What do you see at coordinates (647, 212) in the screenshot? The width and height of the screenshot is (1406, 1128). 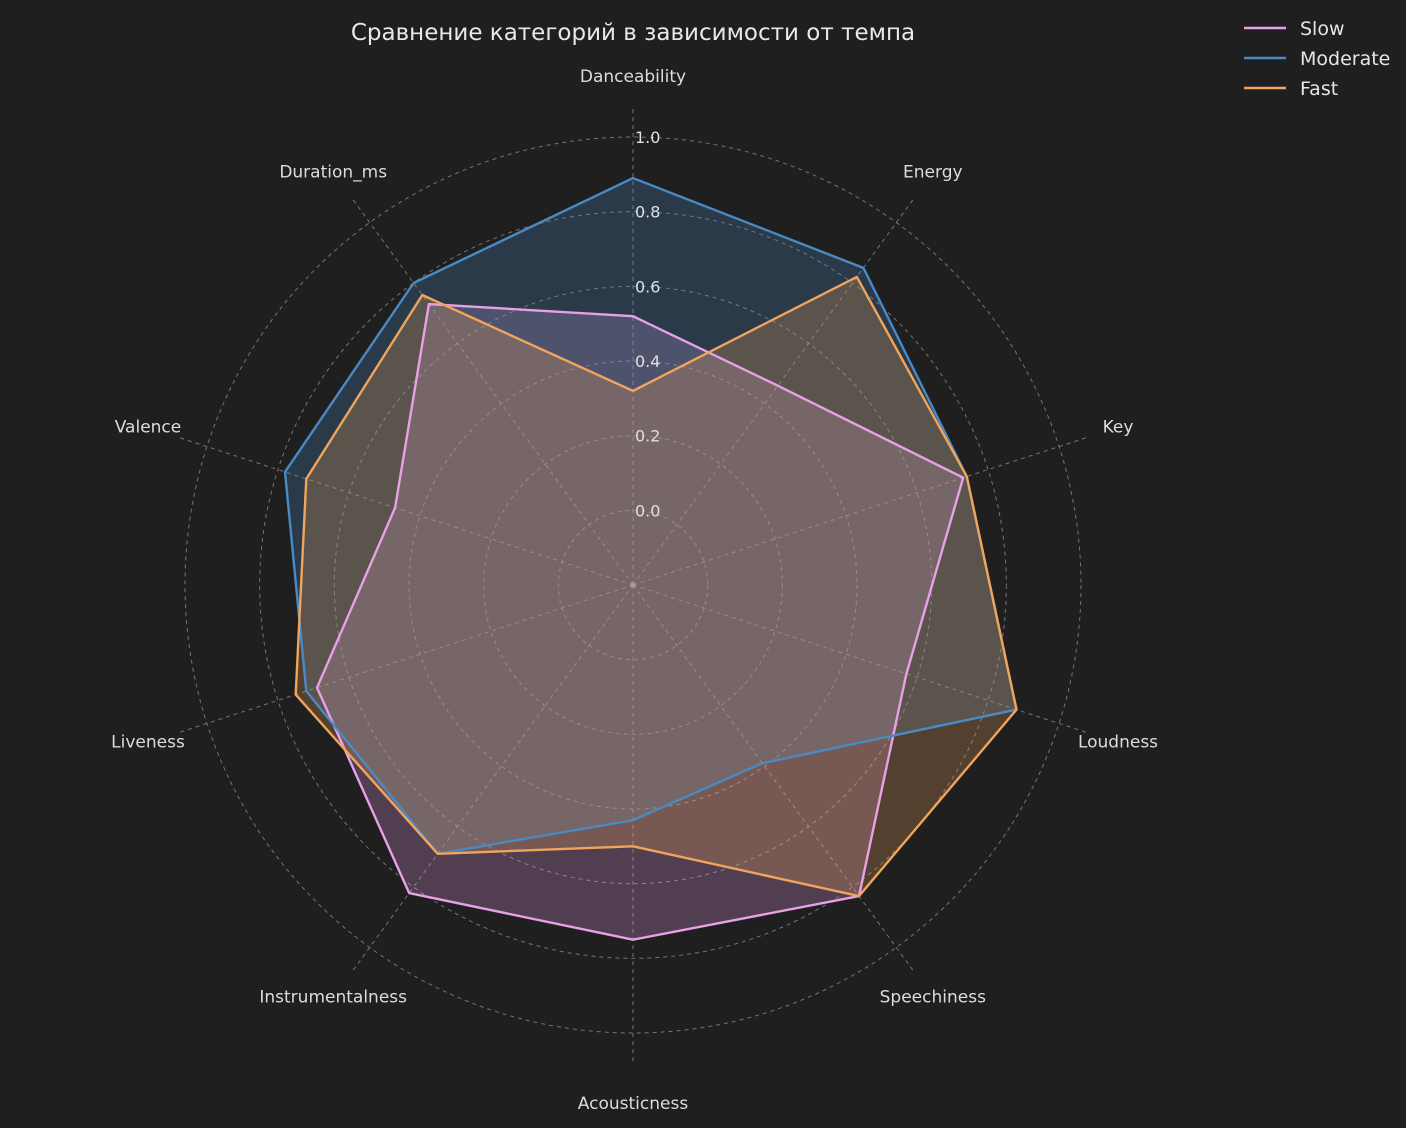 I see `radial-tick-label: 0.8` at bounding box center [647, 212].